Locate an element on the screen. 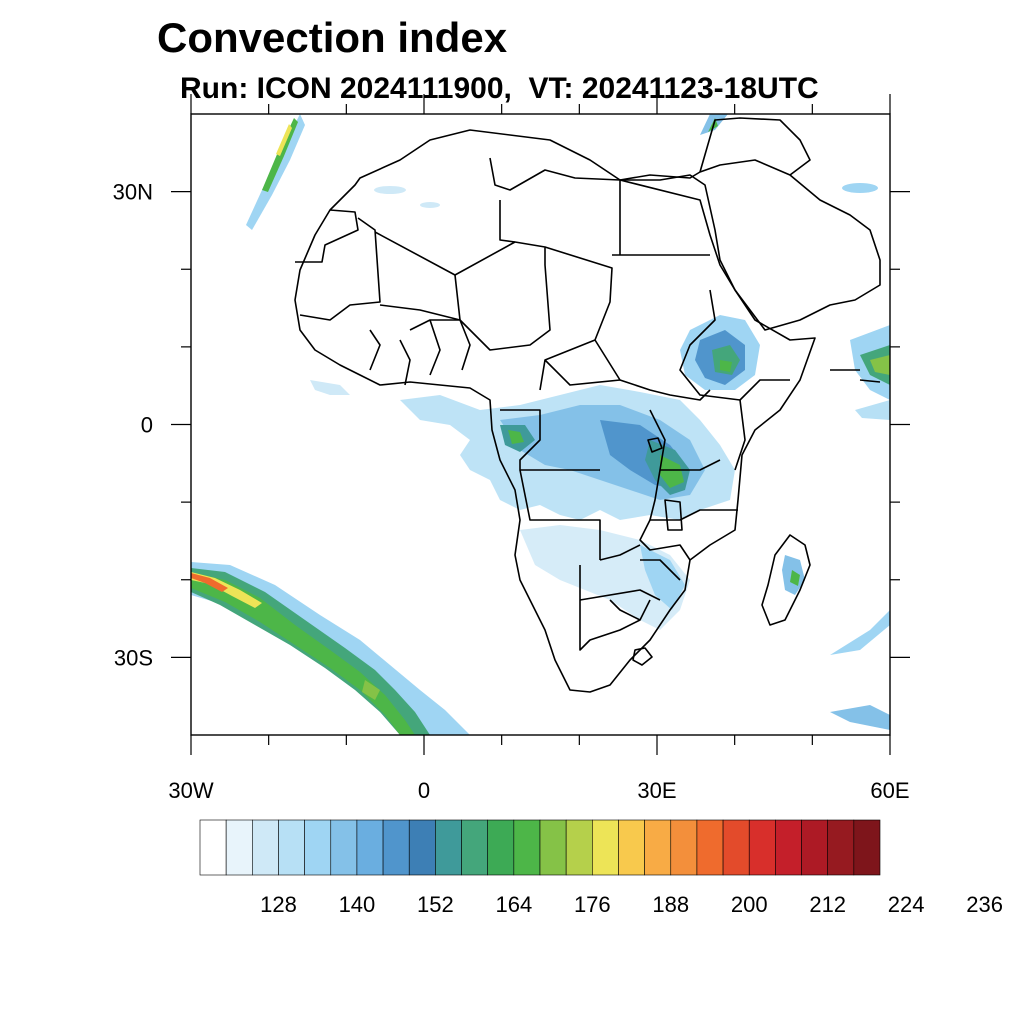 The height and width of the screenshot is (1024, 1024). y-tick-label: 30N is located at coordinates (133, 192).